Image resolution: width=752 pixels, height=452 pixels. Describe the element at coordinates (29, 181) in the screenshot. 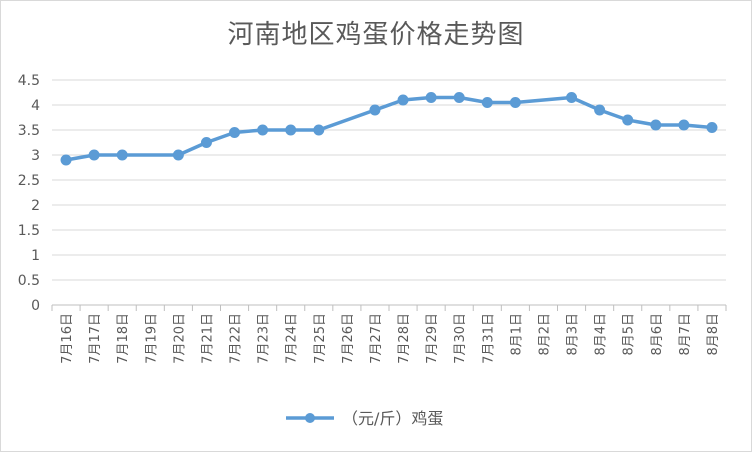

I see `y-tick-label: 2.5` at that location.